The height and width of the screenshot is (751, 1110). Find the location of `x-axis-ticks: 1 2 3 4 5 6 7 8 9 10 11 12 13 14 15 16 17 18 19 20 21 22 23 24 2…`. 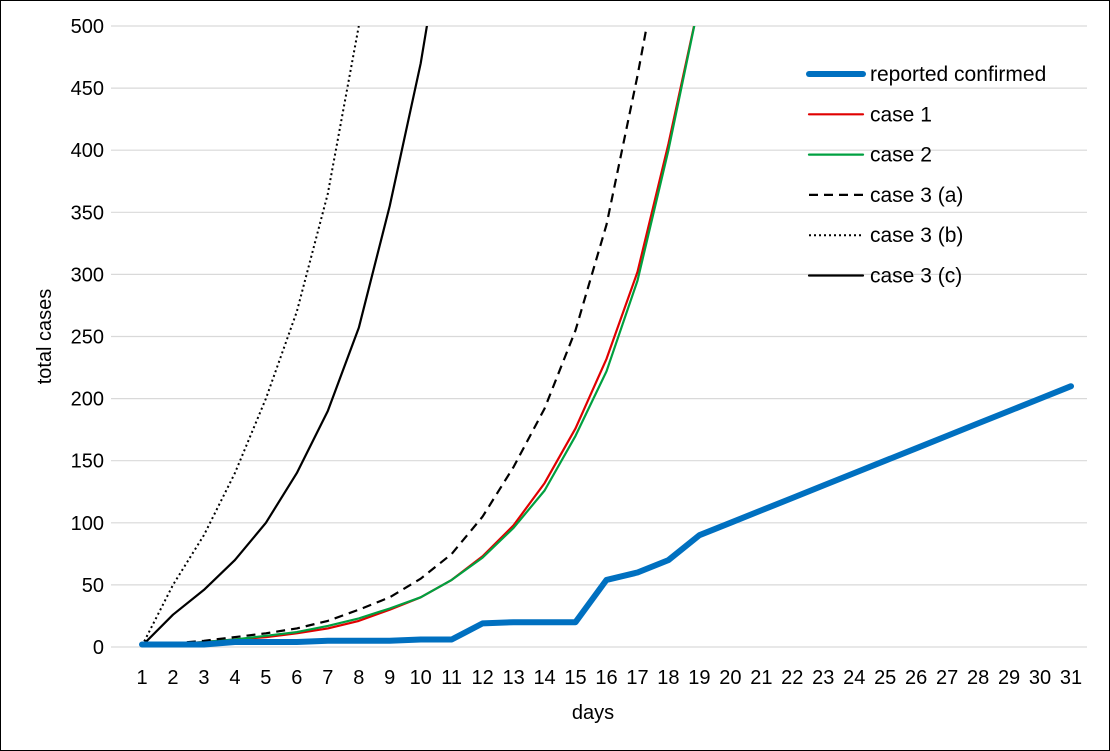

x-axis-ticks: 1 2 3 4 5 6 7 8 9 10 11 12 13 14 15 16 17 18 19 20 21 22 23 24 2… is located at coordinates (609, 678).